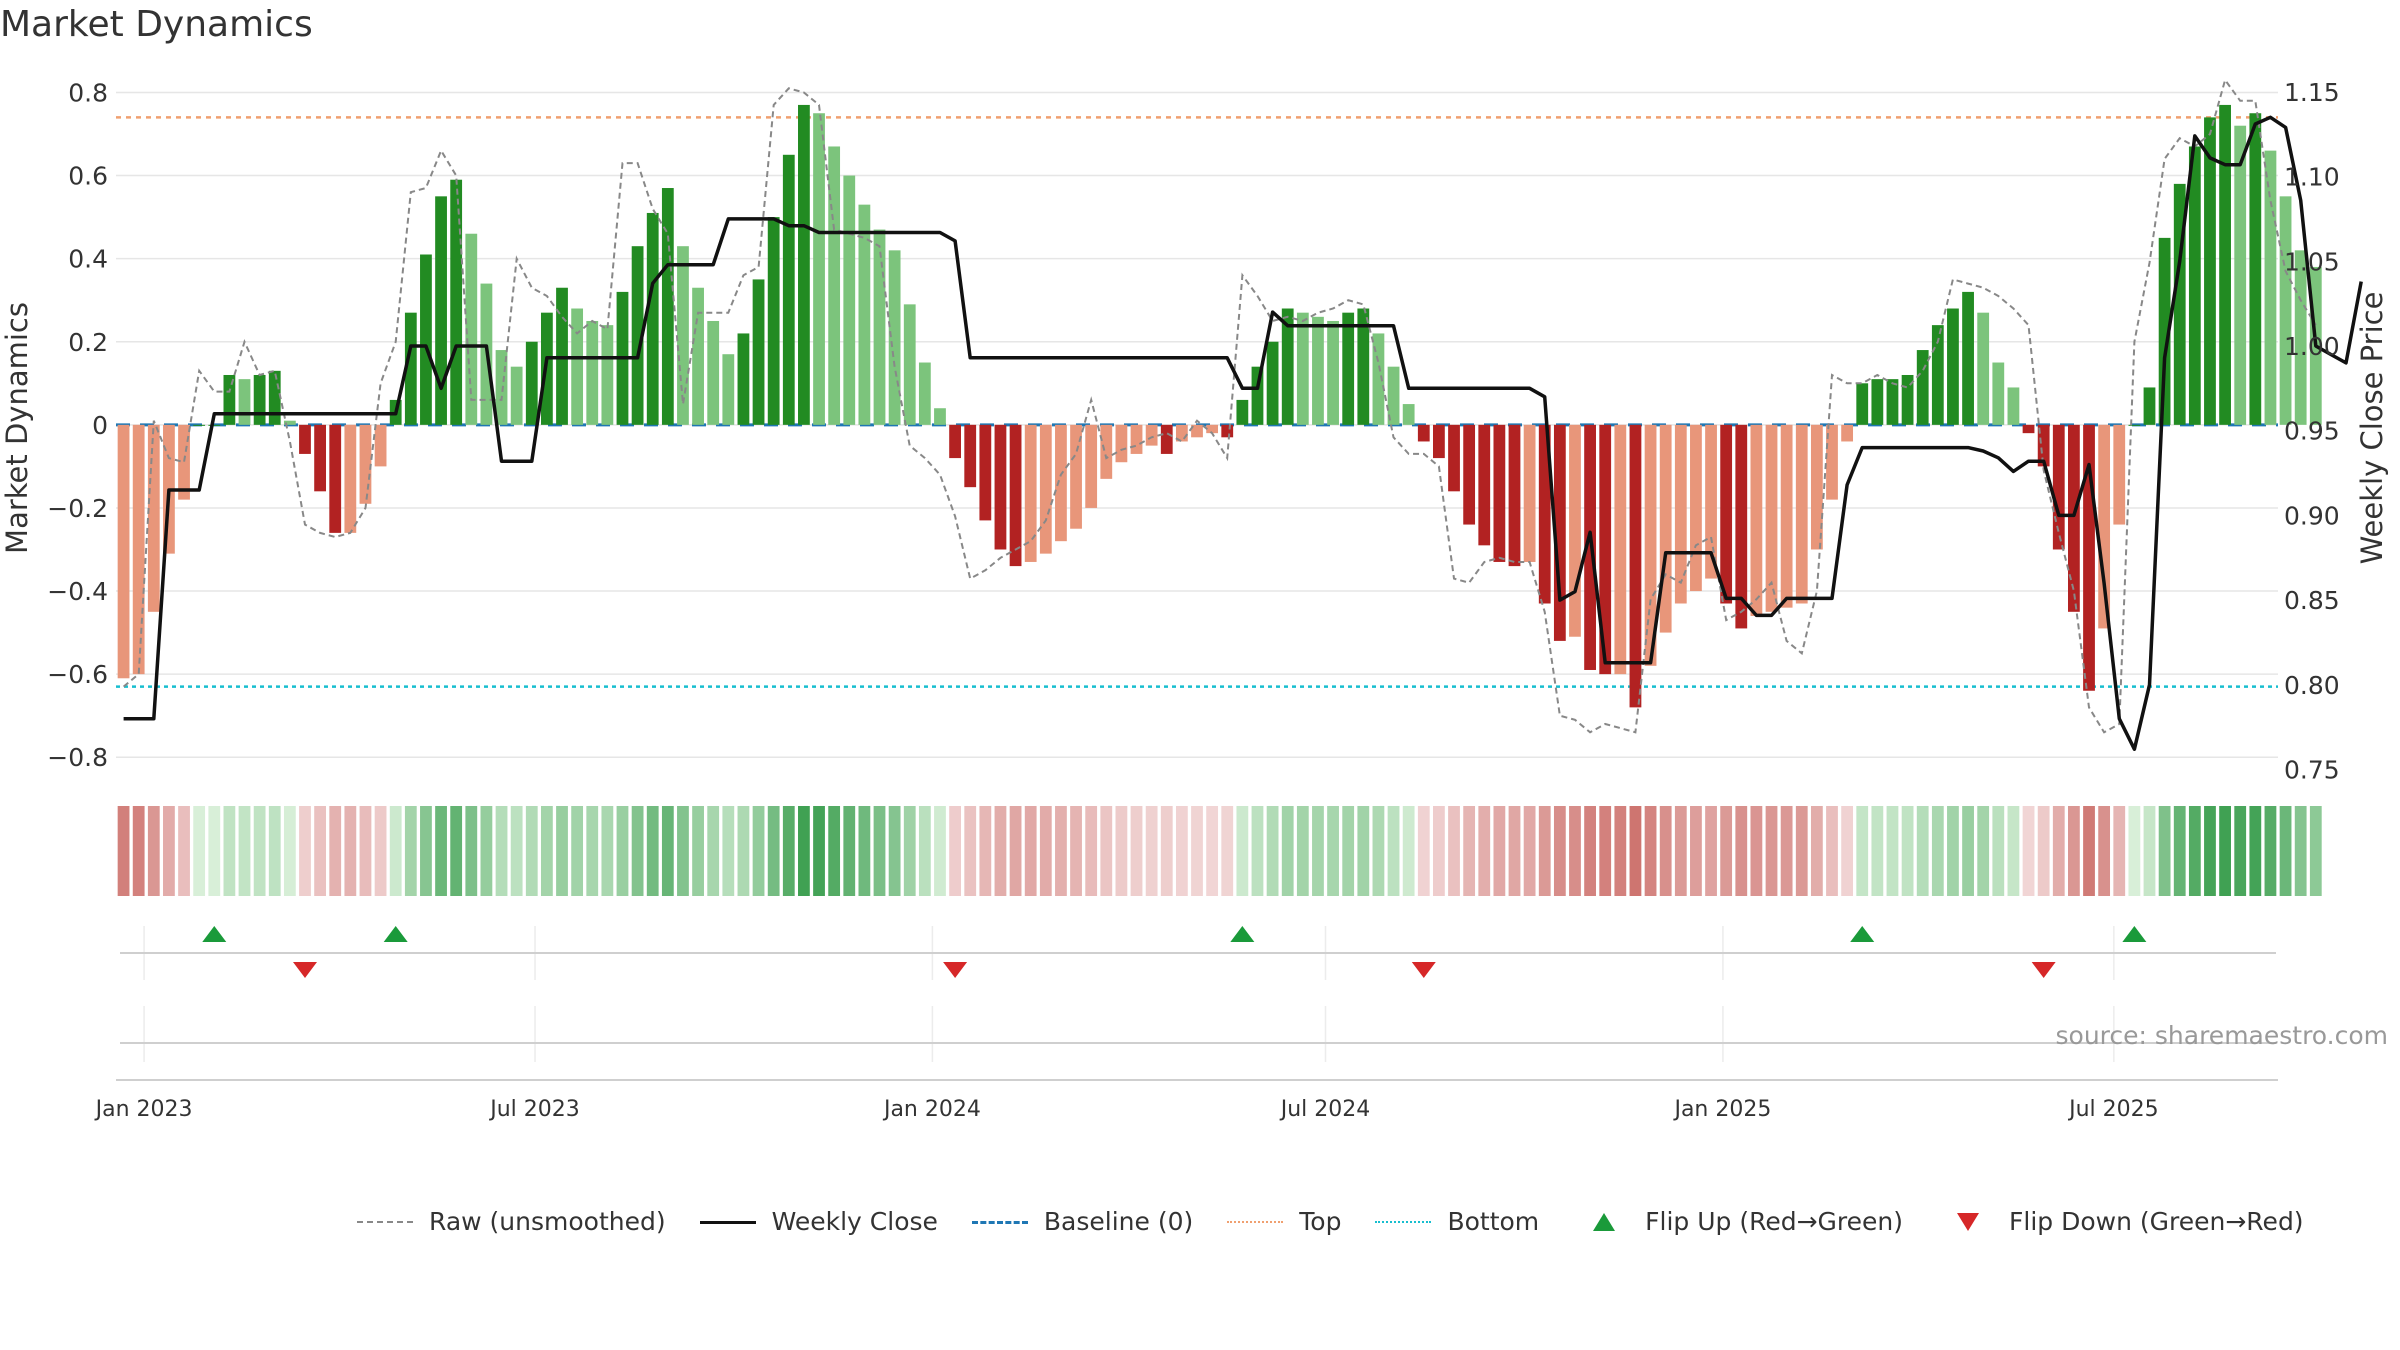 This screenshot has height=1350, width=2400. I want to click on chart-title: Market Dynamics, so click(156, 24).